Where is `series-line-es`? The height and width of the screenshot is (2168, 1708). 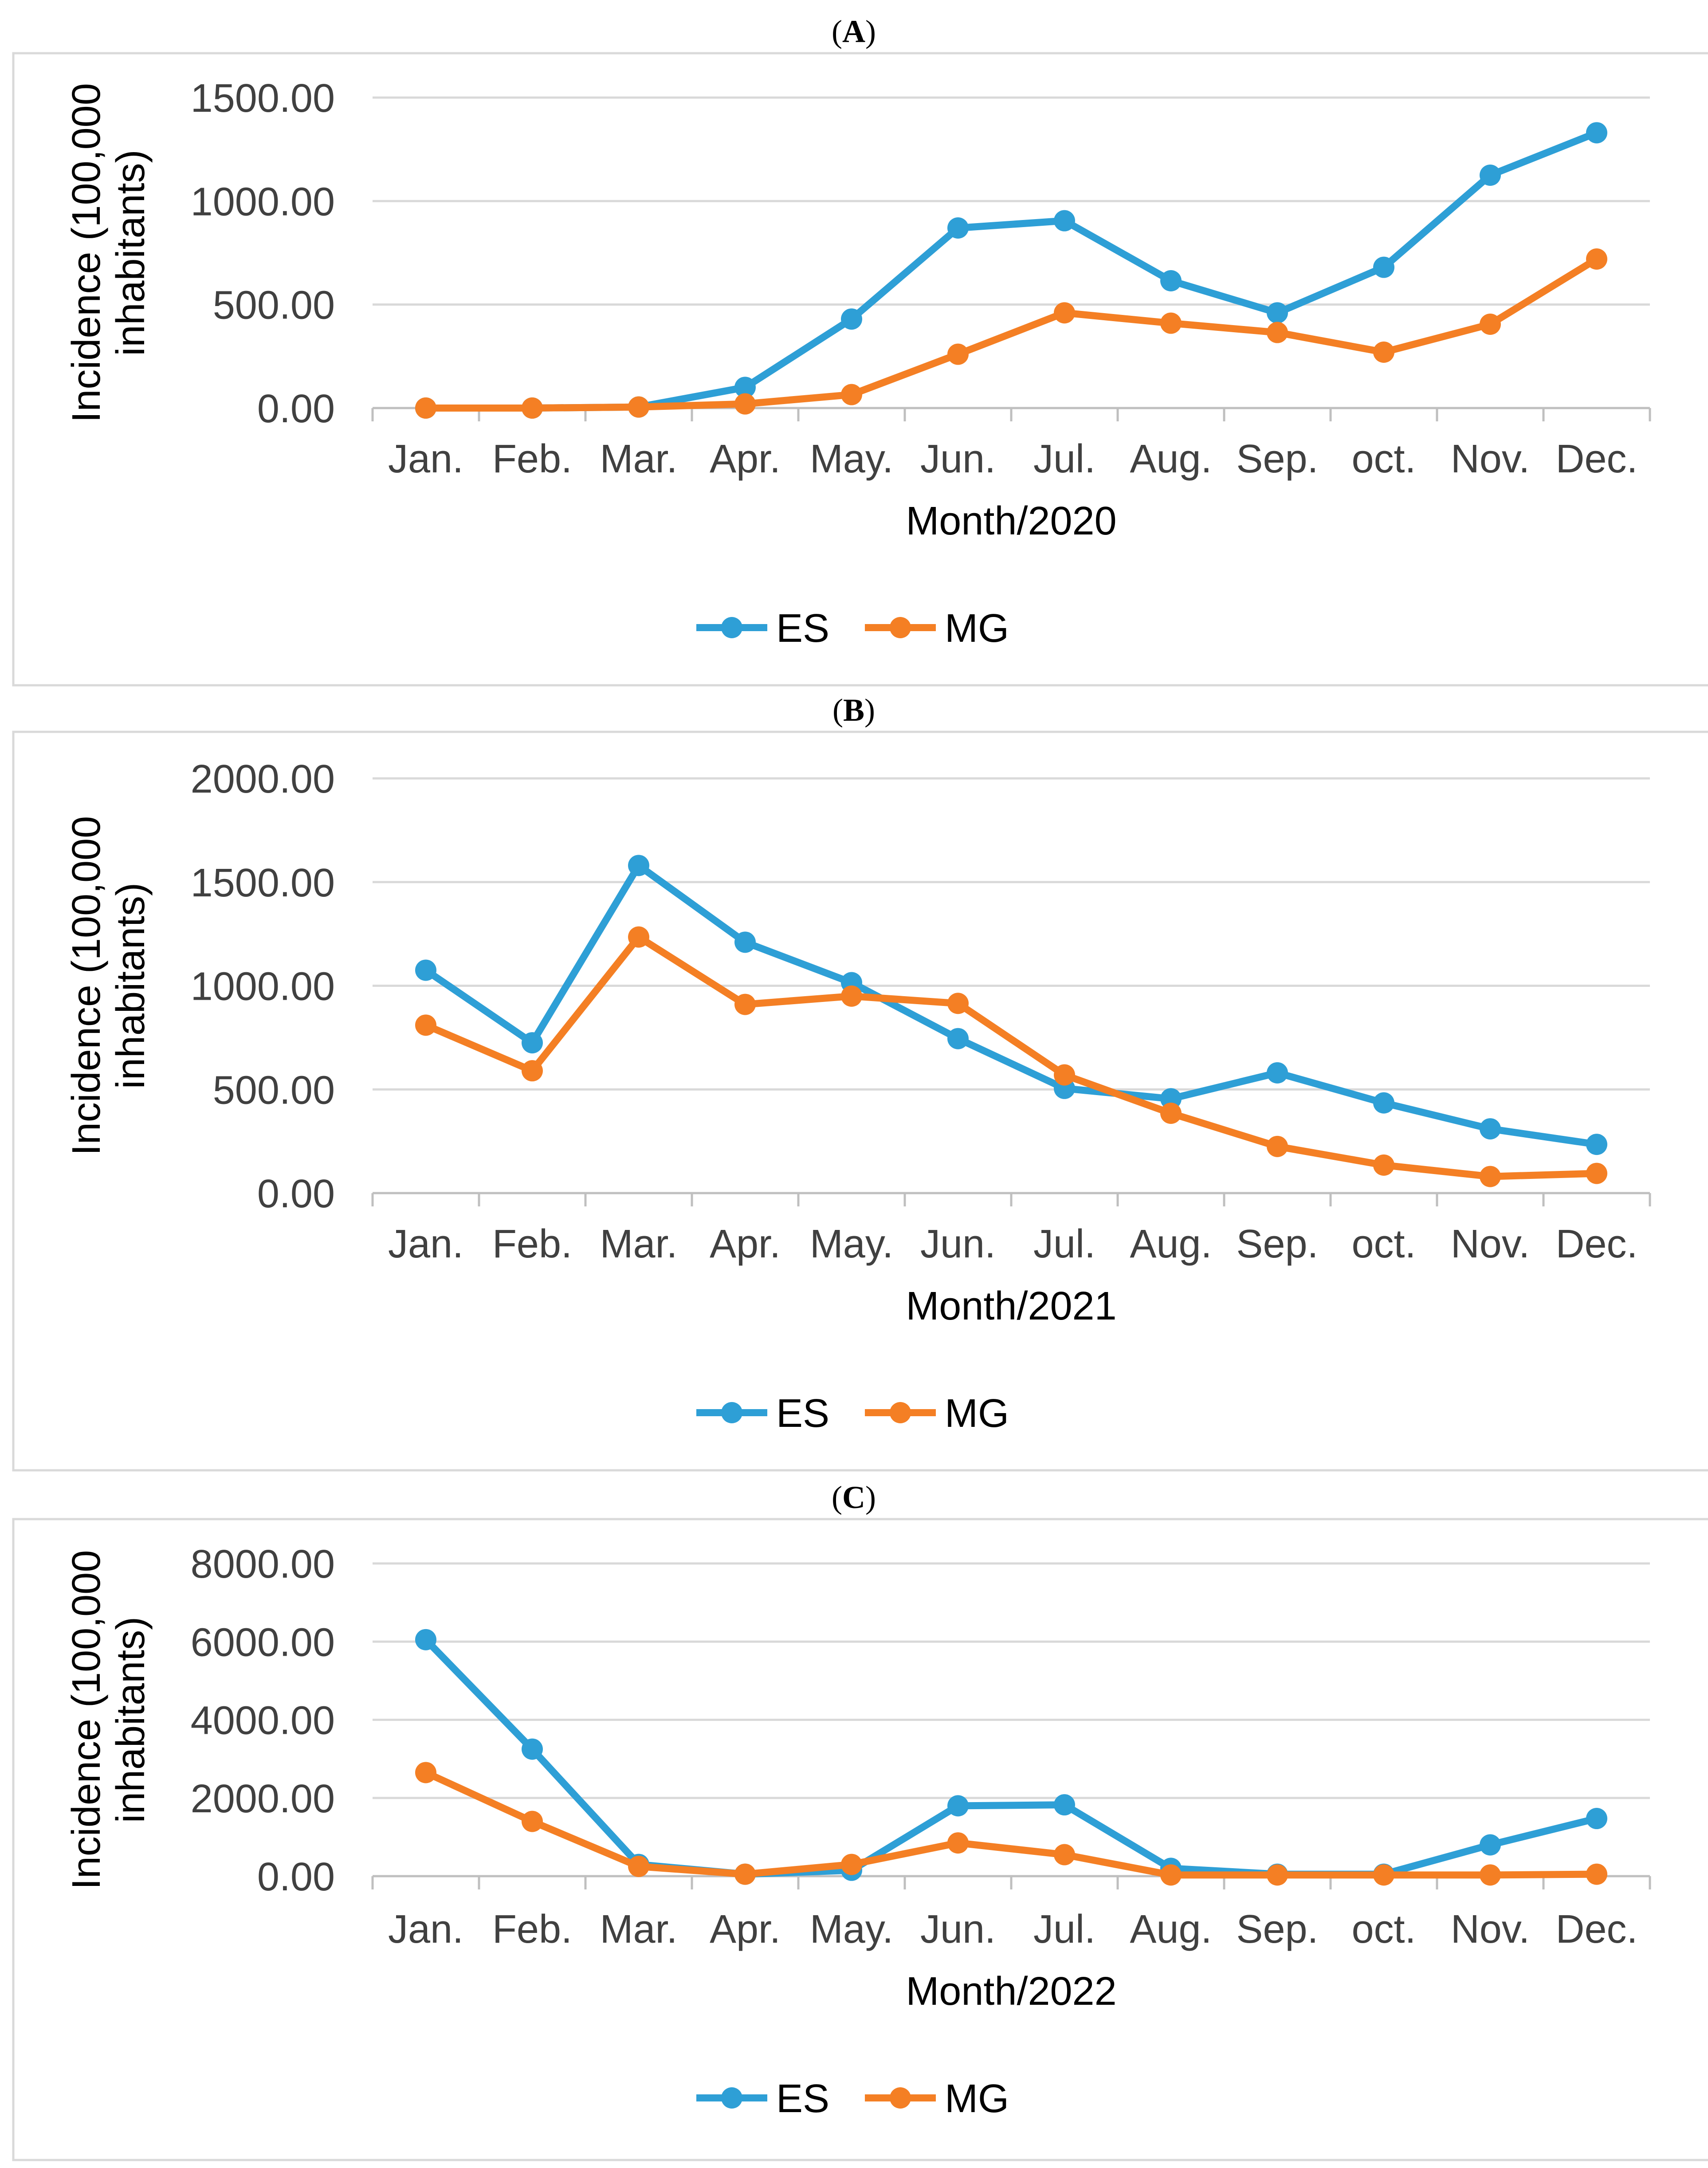
series-line-es is located at coordinates (1011, 1757).